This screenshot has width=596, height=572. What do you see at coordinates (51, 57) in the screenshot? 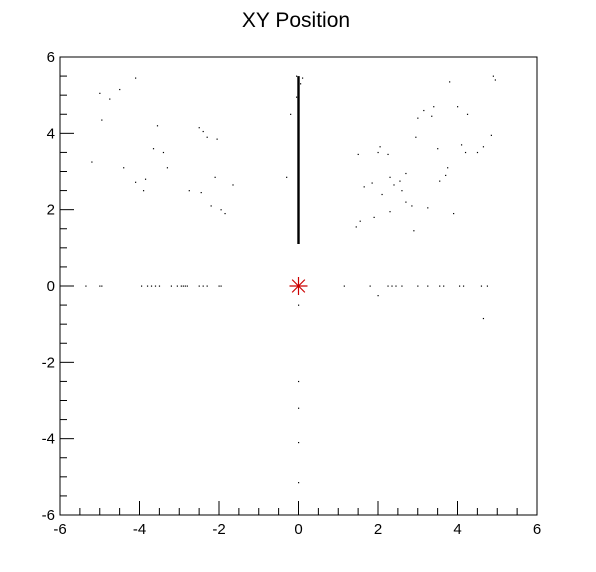
I see `y-tick-label: 6` at bounding box center [51, 57].